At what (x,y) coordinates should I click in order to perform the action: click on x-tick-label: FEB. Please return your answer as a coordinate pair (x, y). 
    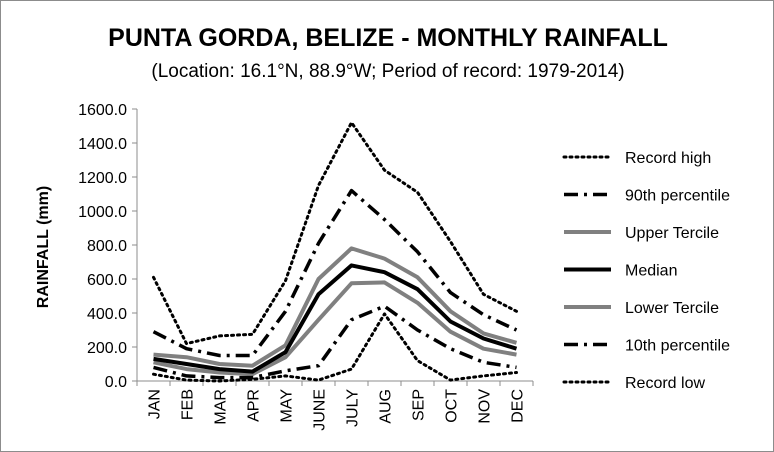
    Looking at the image, I should click on (188, 404).